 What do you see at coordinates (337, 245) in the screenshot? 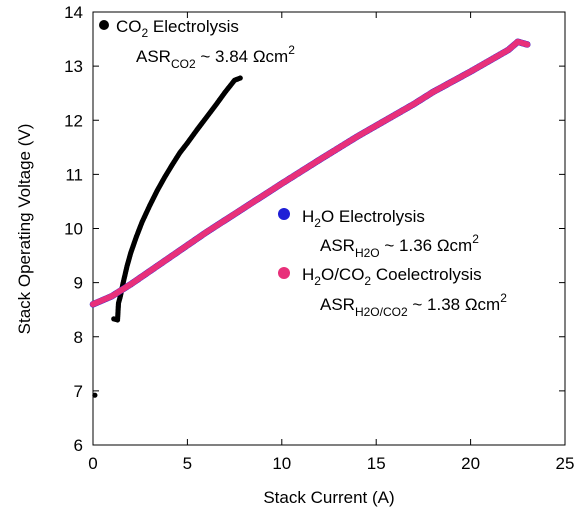
I see `legend-h2o-asr: ASR` at bounding box center [337, 245].